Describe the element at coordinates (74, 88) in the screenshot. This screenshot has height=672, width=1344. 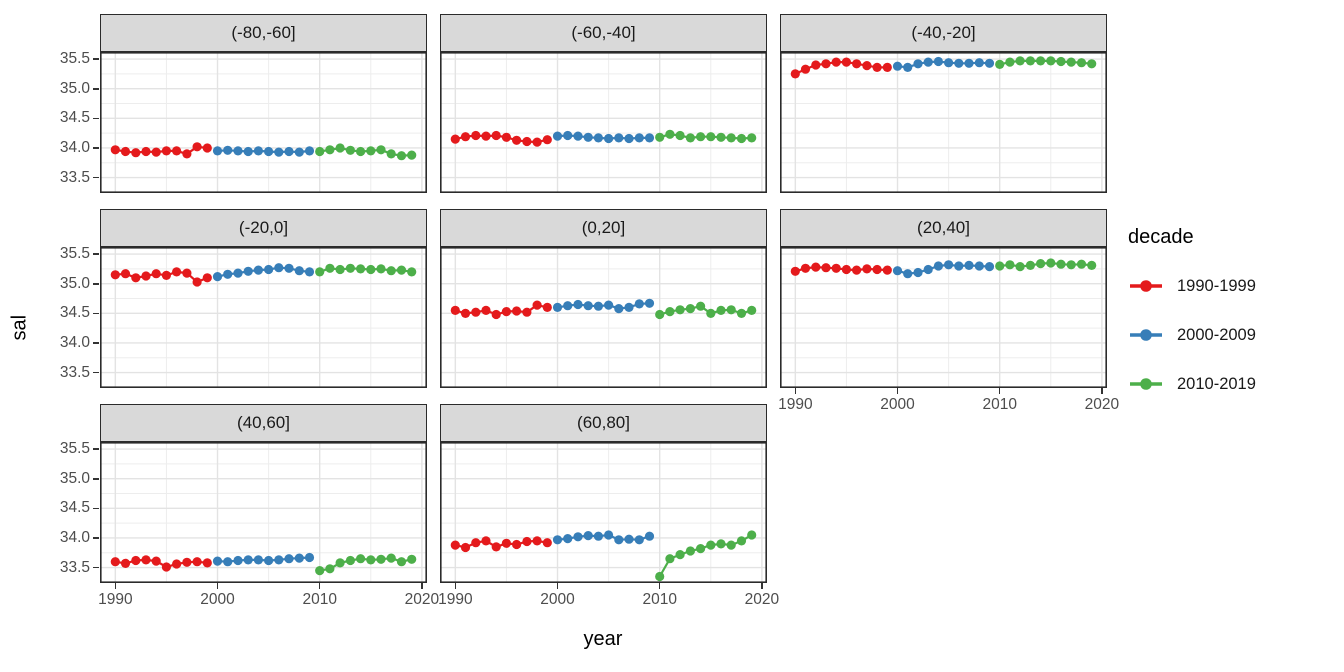
I see `y-tick-label: 35.0` at that location.